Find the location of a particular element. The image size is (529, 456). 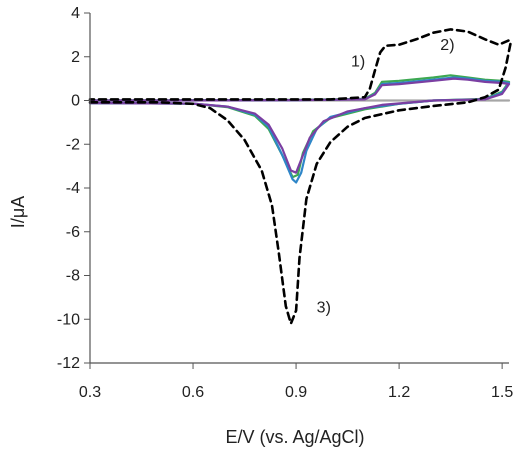

y-tick-label: -2 is located at coordinates (73, 144).